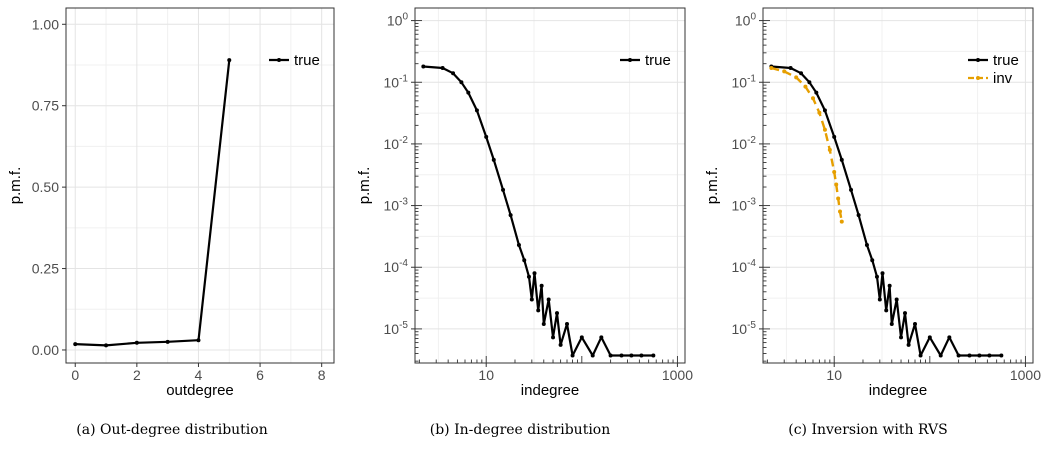  Describe the element at coordinates (137, 375) in the screenshot. I see `x-tick-label: 2` at that location.